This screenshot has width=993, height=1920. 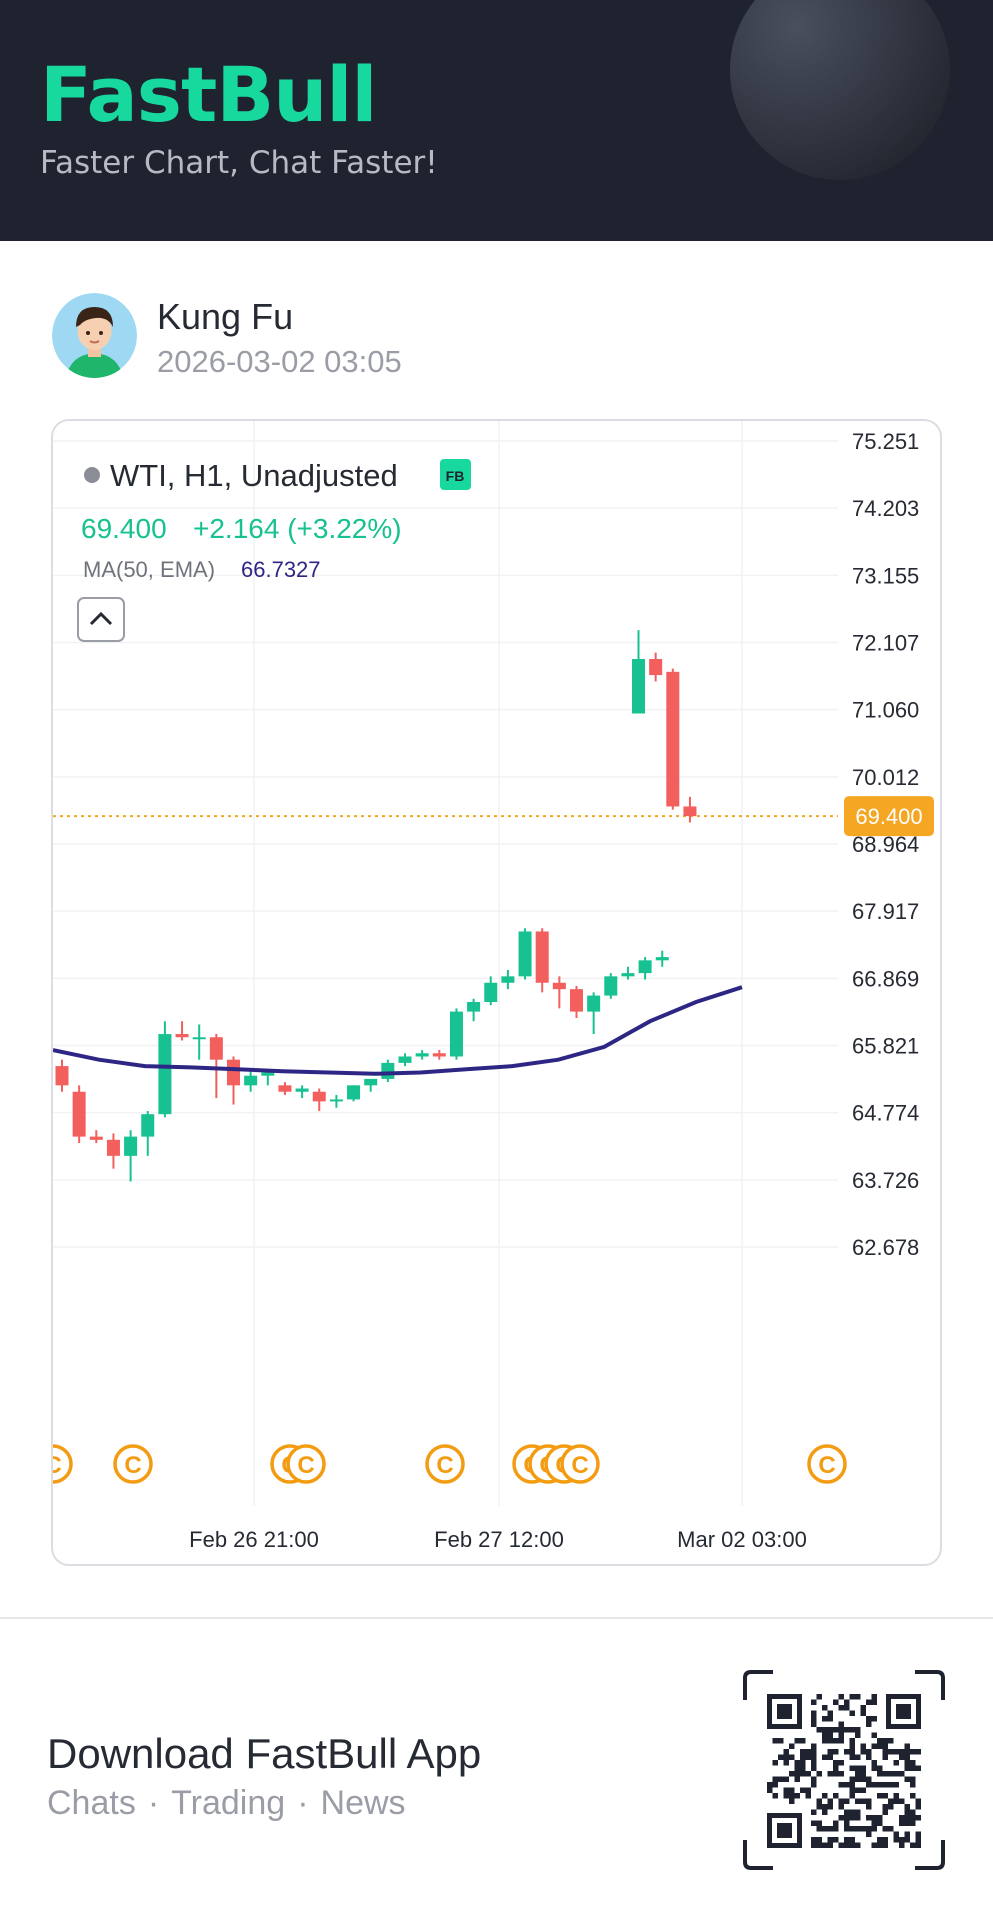 What do you see at coordinates (885, 1113) in the screenshot?
I see `y-tick-label: 64.774` at bounding box center [885, 1113].